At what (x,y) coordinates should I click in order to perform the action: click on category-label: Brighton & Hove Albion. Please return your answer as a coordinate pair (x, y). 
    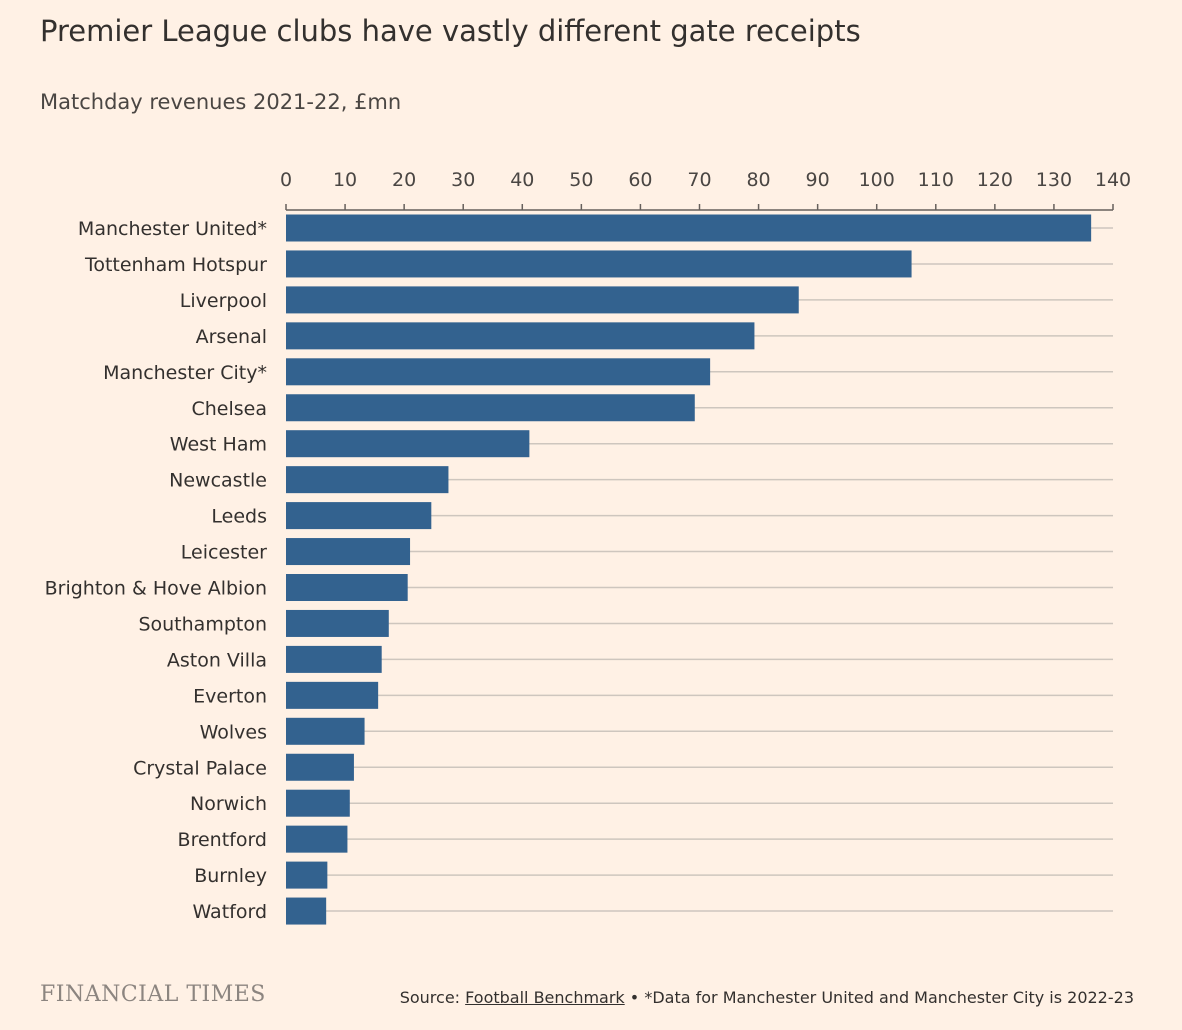
    Looking at the image, I should click on (156, 589).